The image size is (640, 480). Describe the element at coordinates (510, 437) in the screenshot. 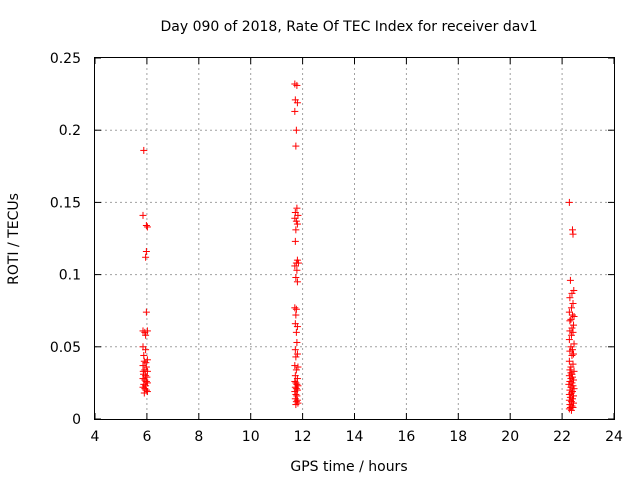

I see `x-tick-label: 20` at that location.